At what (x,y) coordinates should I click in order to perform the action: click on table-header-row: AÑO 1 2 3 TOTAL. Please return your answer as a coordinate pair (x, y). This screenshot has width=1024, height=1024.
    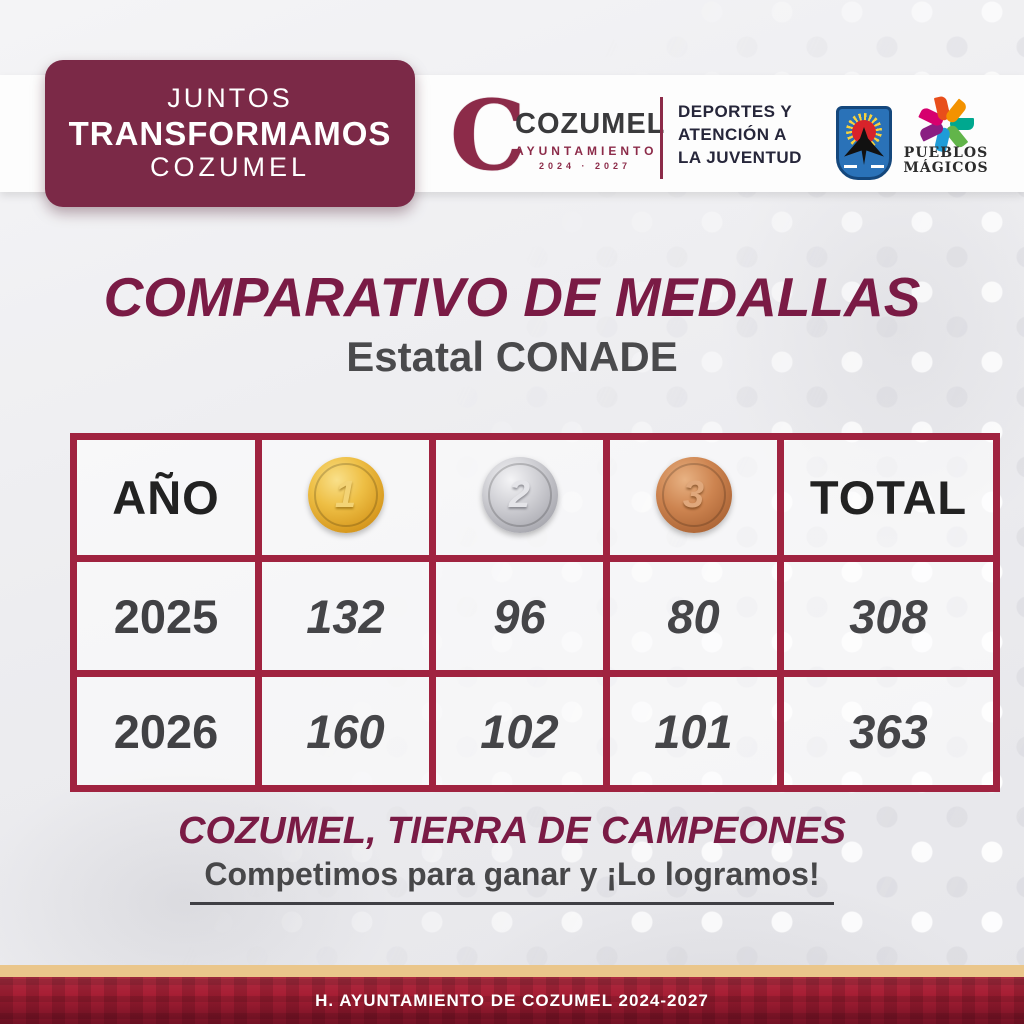
    Looking at the image, I should click on (535, 497).